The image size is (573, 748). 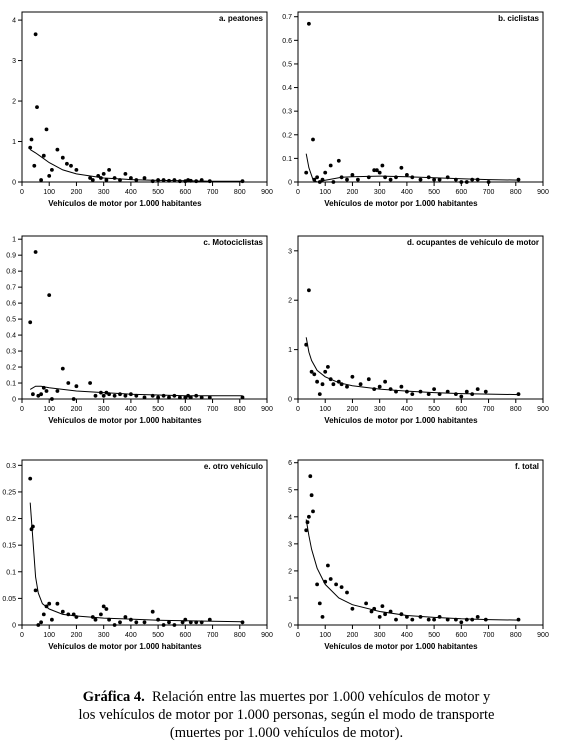 What do you see at coordinates (420, 317) in the screenshot?
I see `plot-frame` at bounding box center [420, 317].